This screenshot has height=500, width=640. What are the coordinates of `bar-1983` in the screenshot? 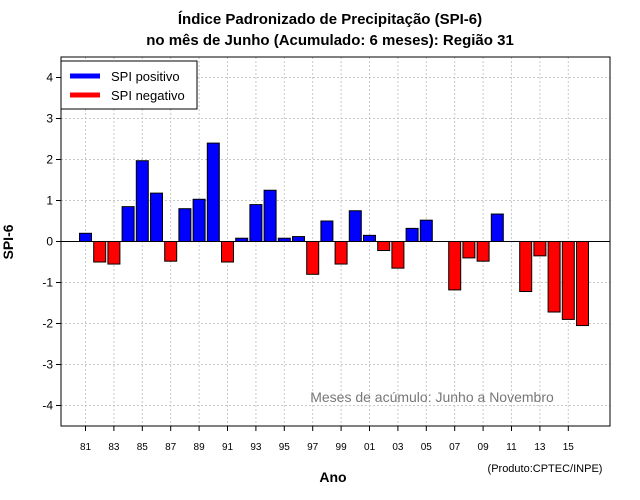 It's located at (114, 253).